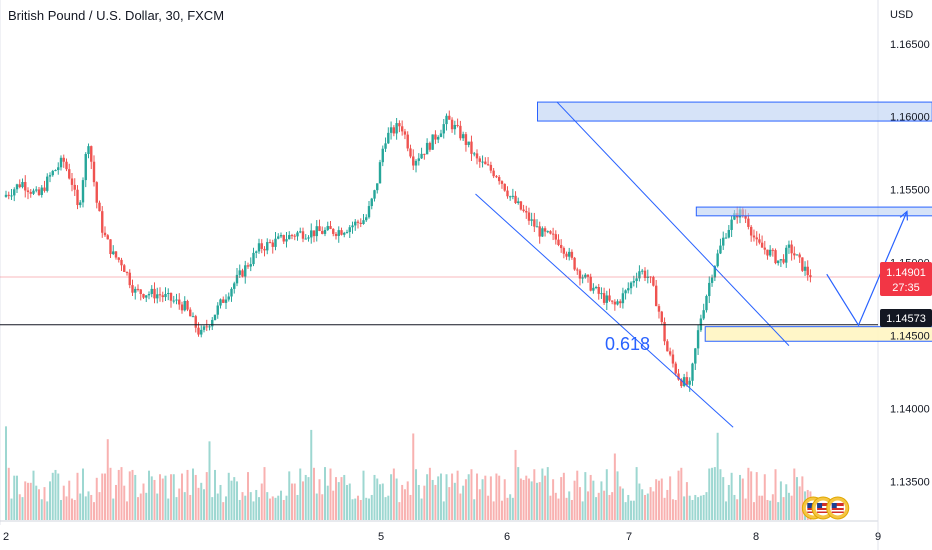  I want to click on upper-resistance-zone, so click(734, 111).